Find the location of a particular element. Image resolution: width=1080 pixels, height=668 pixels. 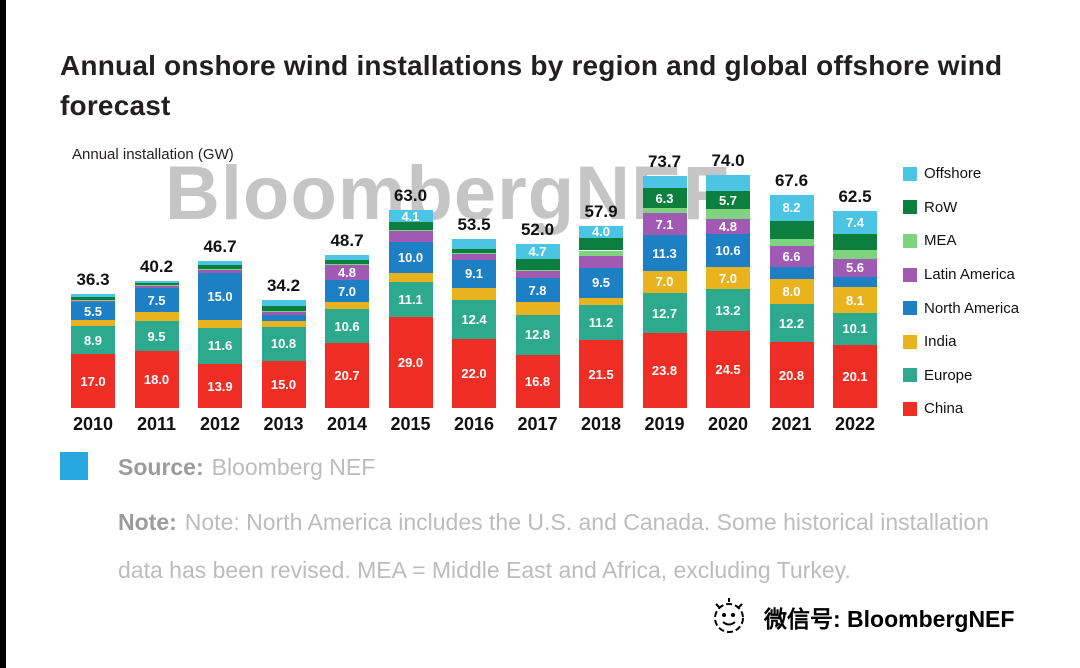

legend-swatch-offshore is located at coordinates (910, 173).